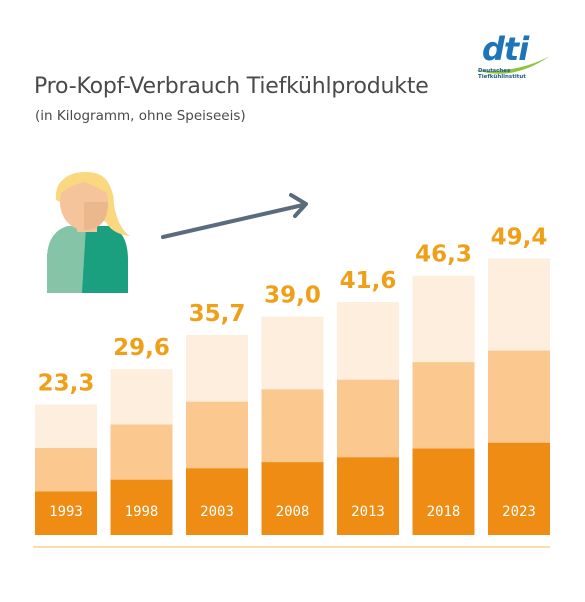 The image size is (585, 602). I want to click on category-label: 2003, so click(217, 512).